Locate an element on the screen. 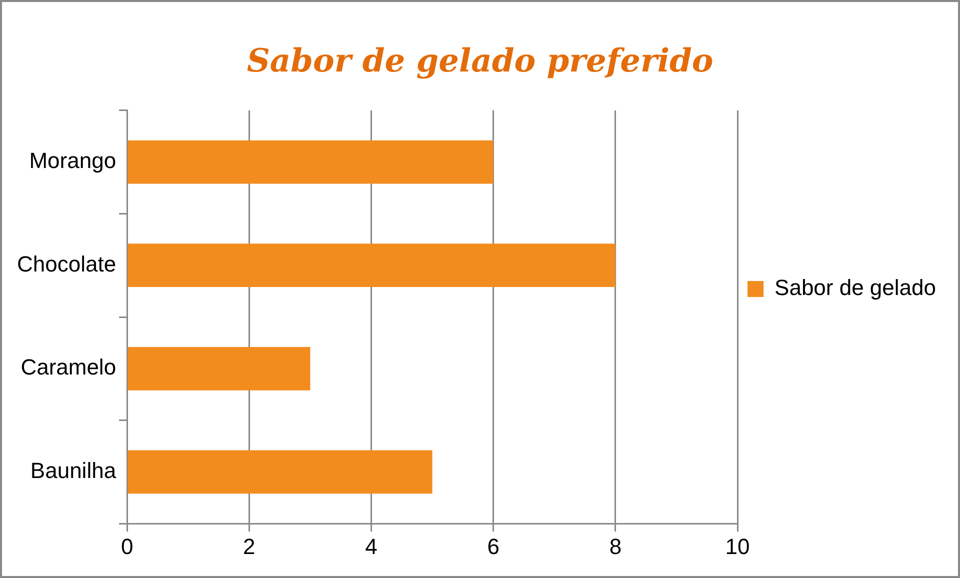 The width and height of the screenshot is (960, 578). x-tick-label: 6 is located at coordinates (493, 546).